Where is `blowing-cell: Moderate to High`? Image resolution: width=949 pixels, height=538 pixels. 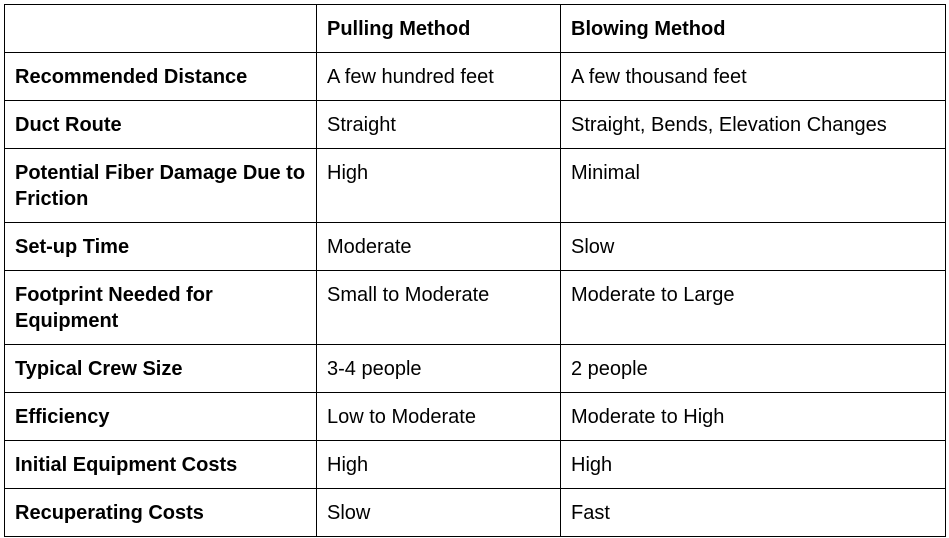
blowing-cell: Moderate to High is located at coordinates (753, 416).